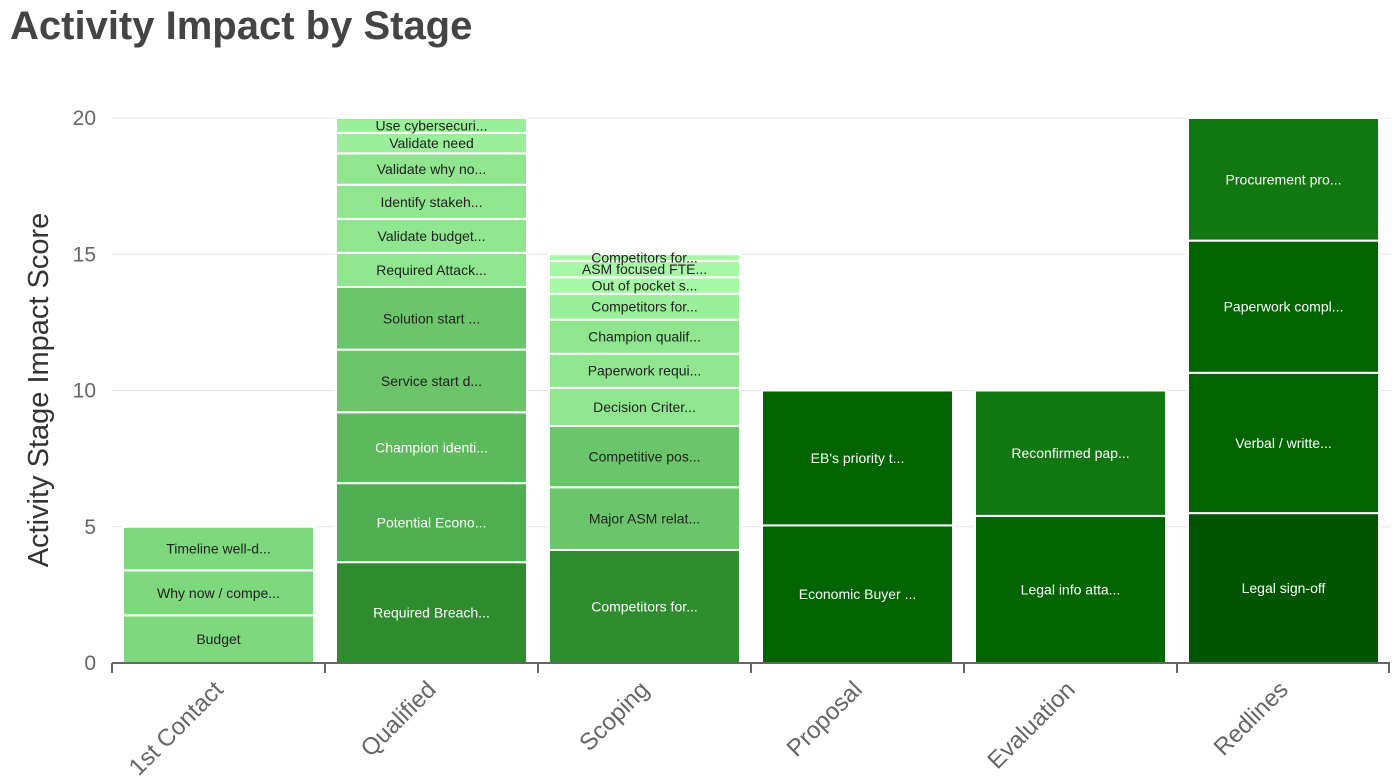 The width and height of the screenshot is (1400, 779). Describe the element at coordinates (90, 527) in the screenshot. I see `y-tick-label: 5` at that location.